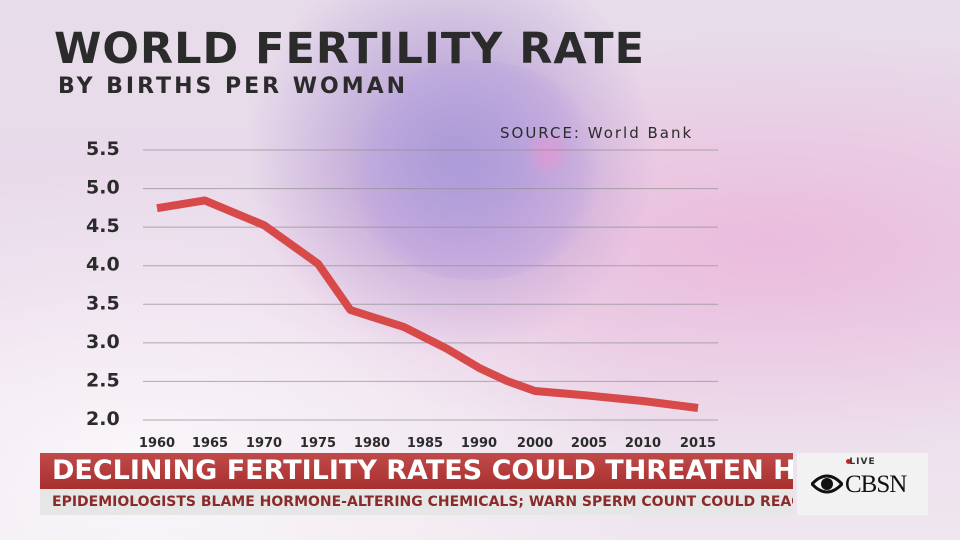 This screenshot has height=540, width=960. What do you see at coordinates (103, 188) in the screenshot?
I see `y-tick-label: 5.0` at bounding box center [103, 188].